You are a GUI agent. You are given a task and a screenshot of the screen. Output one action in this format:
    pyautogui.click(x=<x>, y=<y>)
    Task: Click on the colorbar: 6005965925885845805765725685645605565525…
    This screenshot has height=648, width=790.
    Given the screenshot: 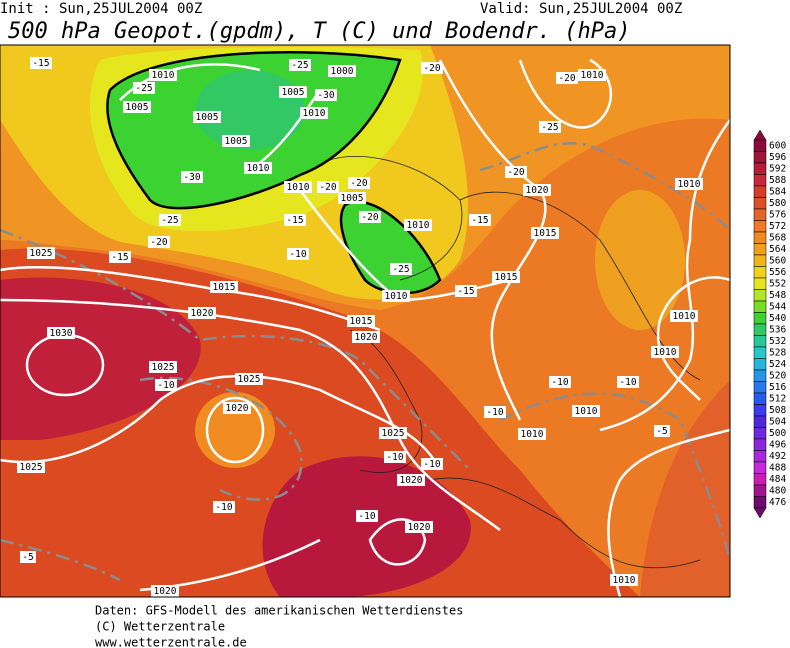 What is the action you would take?
    pyautogui.click(x=769, y=324)
    